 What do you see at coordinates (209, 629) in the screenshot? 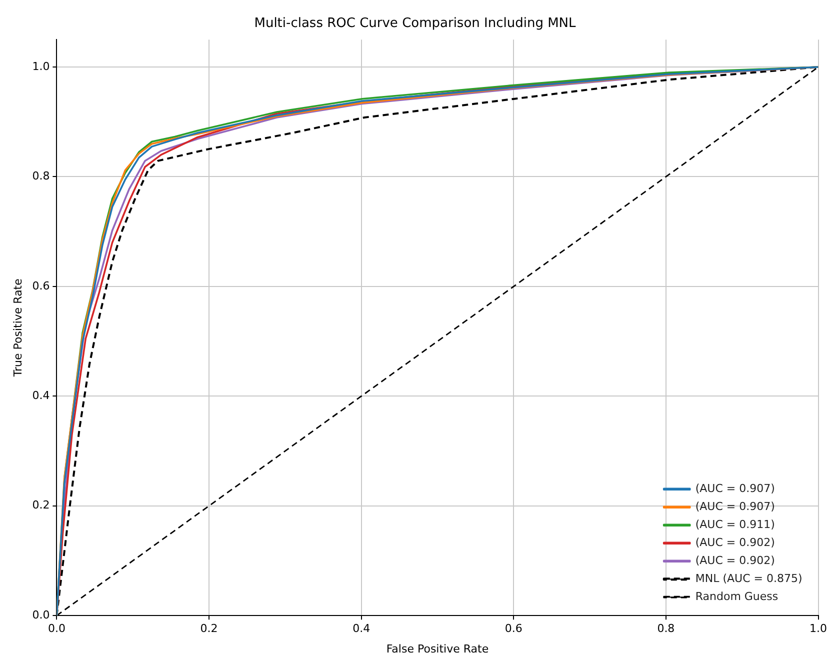
I see `x-tick-label: 0.2` at bounding box center [209, 629].